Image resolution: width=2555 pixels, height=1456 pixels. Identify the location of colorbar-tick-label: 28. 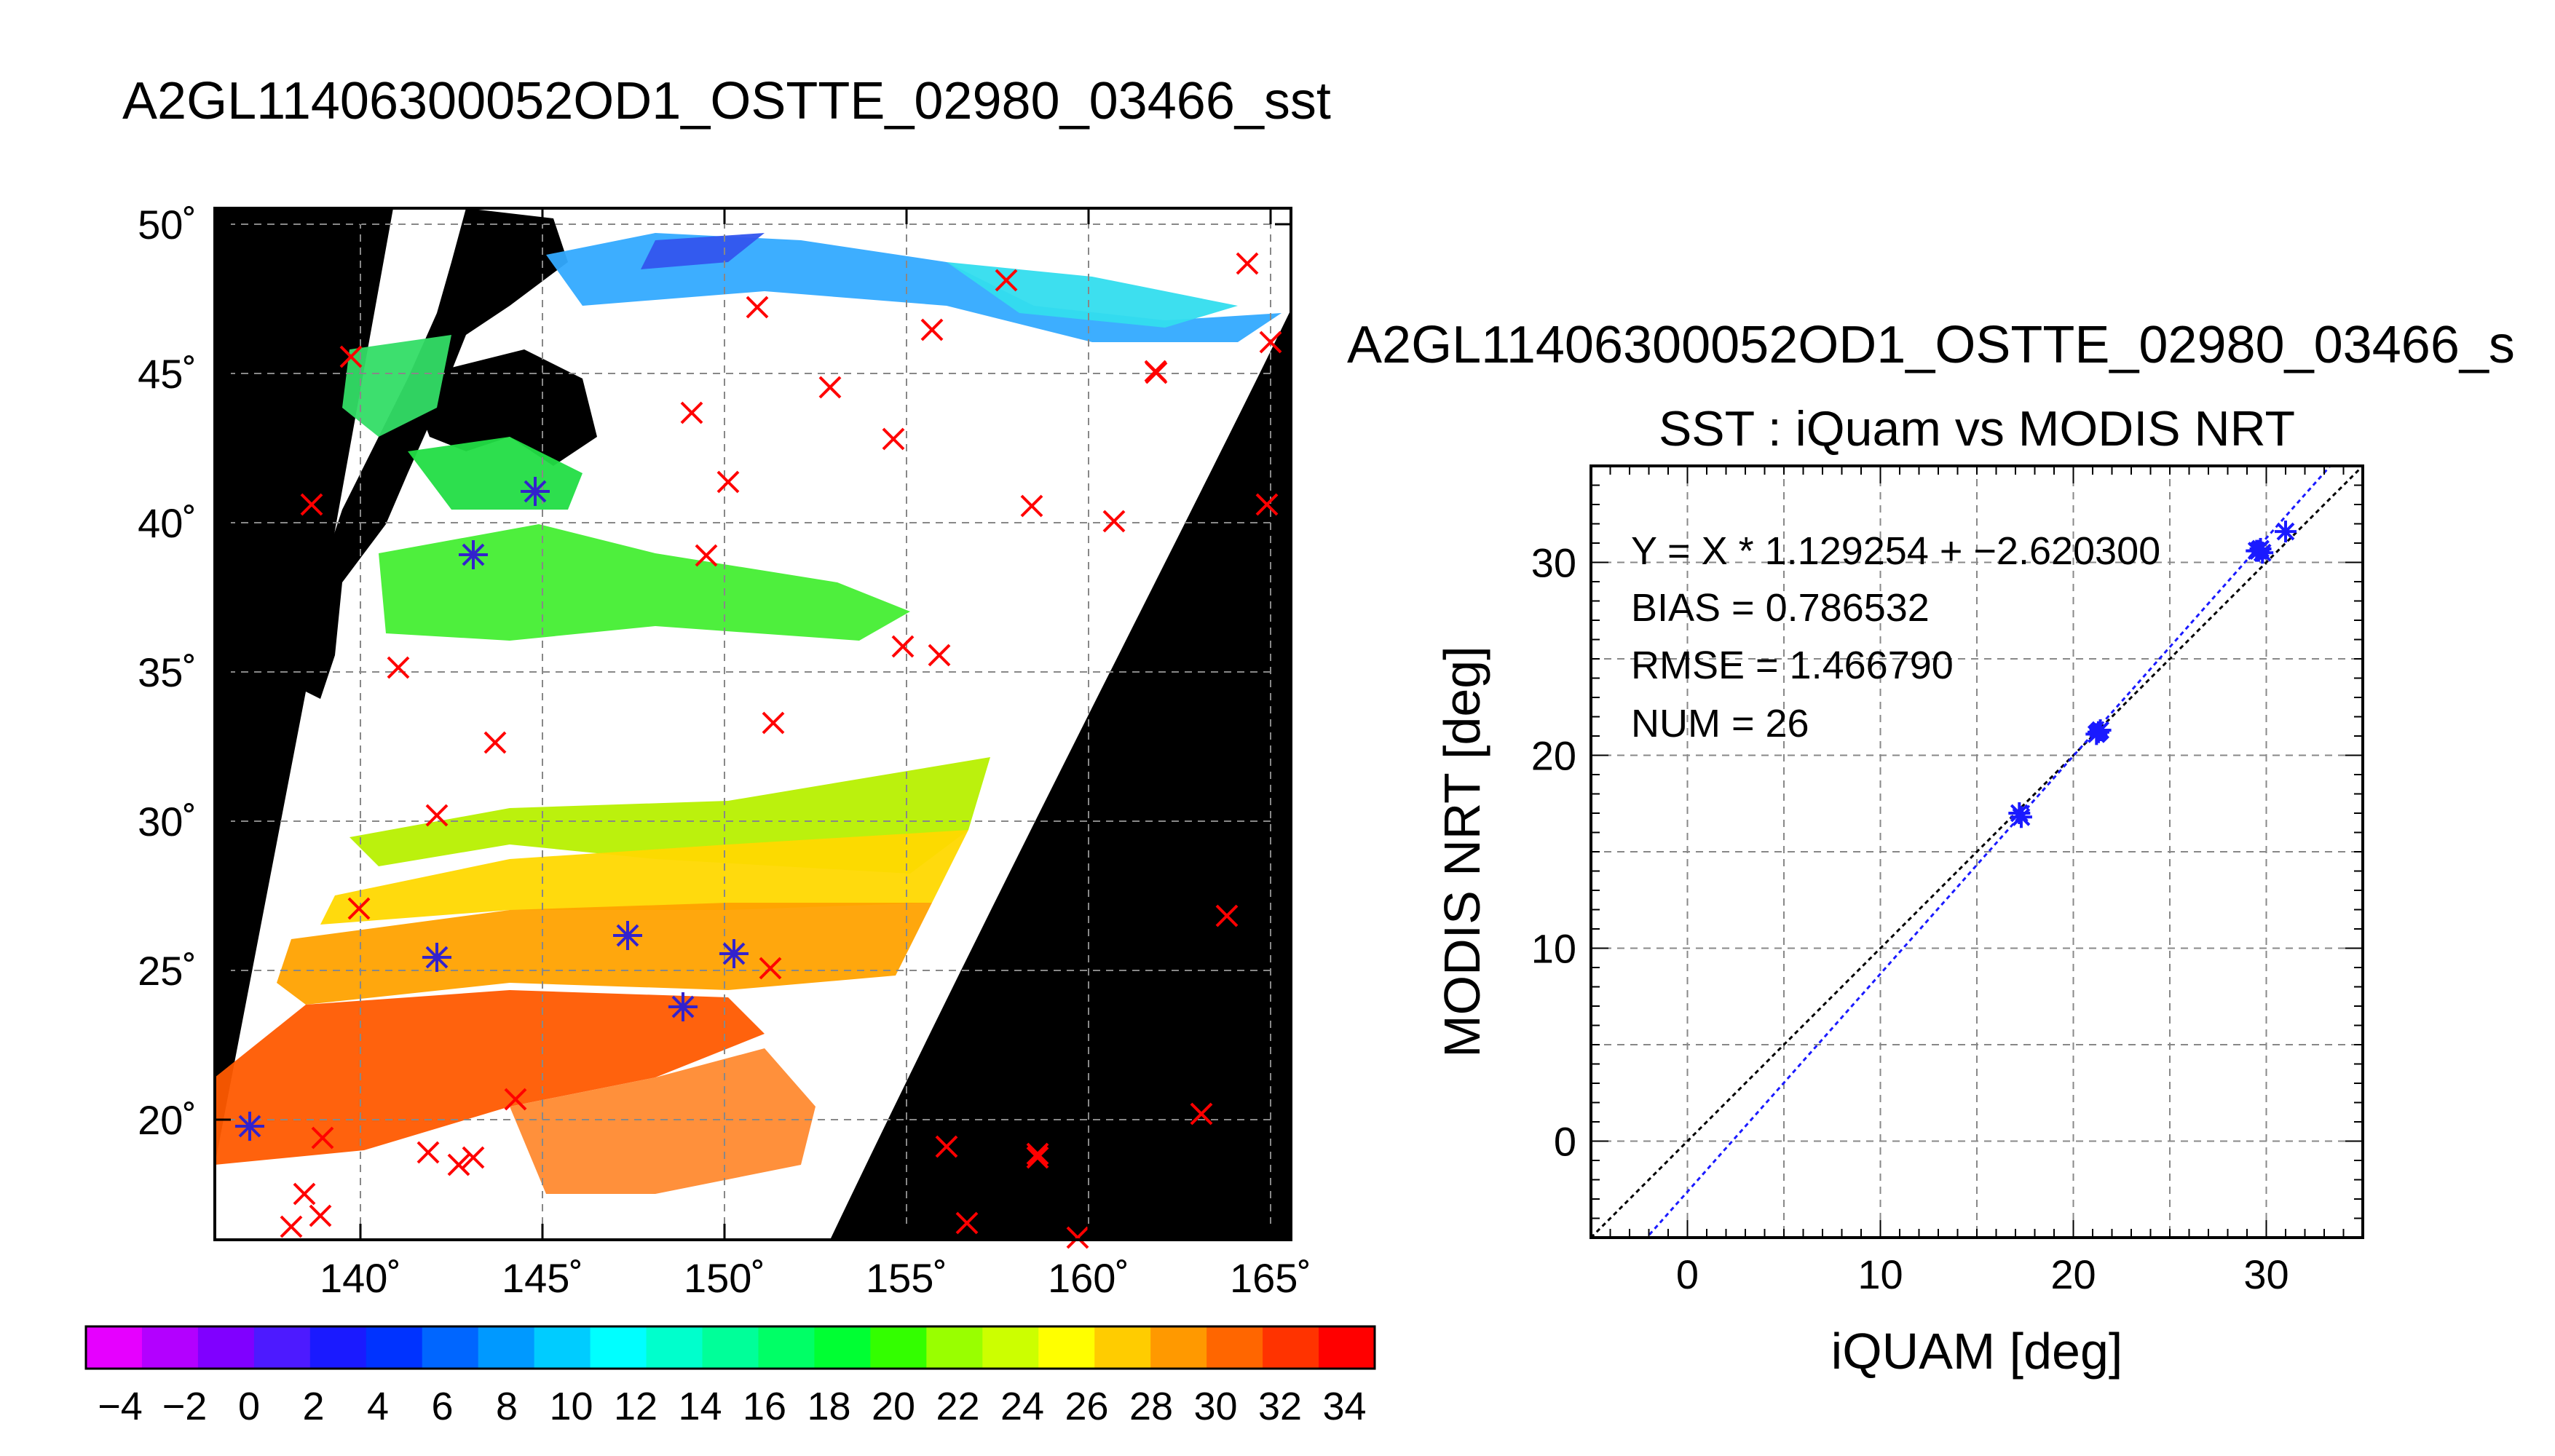
(1151, 1406).